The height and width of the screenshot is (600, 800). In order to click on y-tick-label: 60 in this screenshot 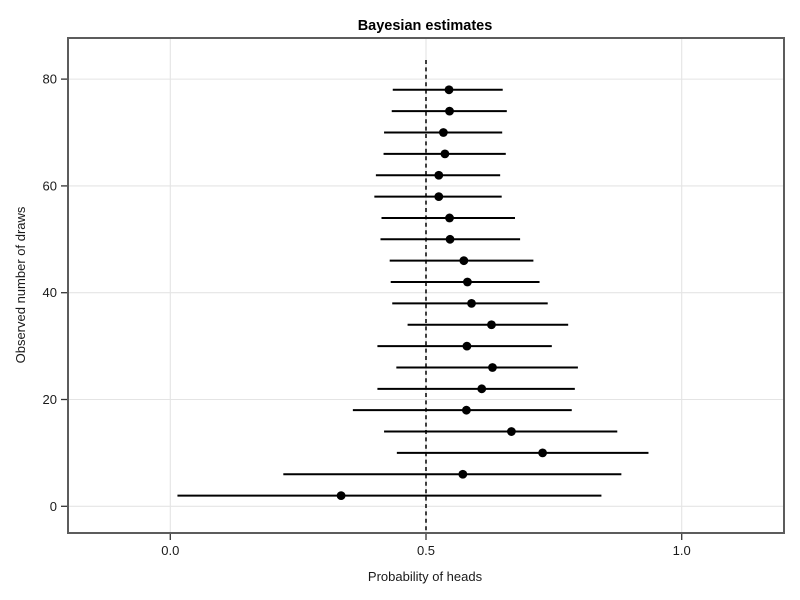, I will do `click(50, 185)`.